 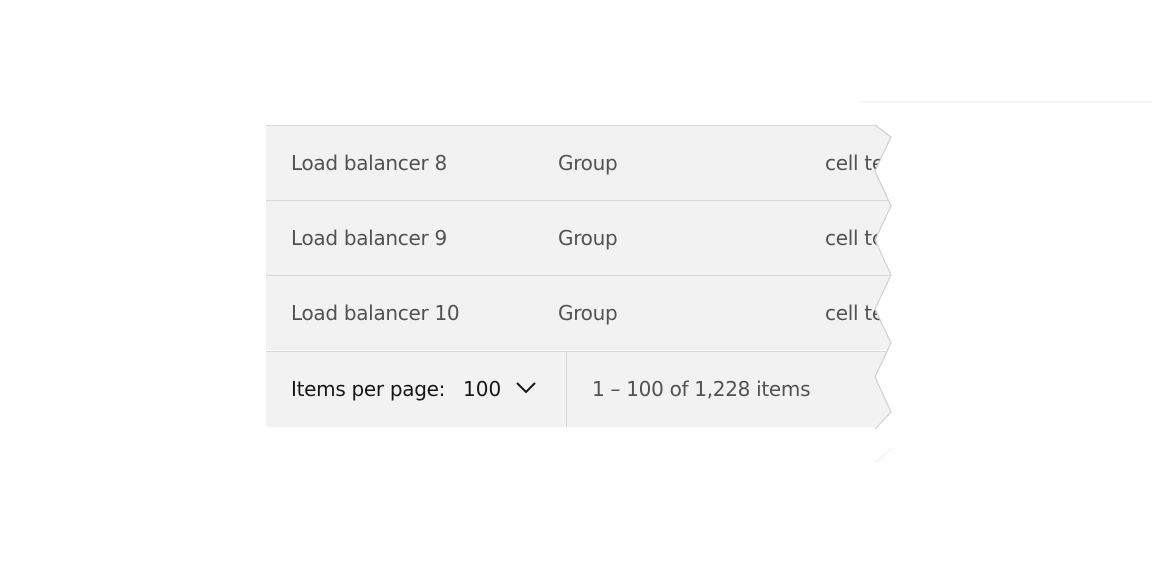 I want to click on table-row: Load balancer 9 Group cell text, so click(x=578, y=237).